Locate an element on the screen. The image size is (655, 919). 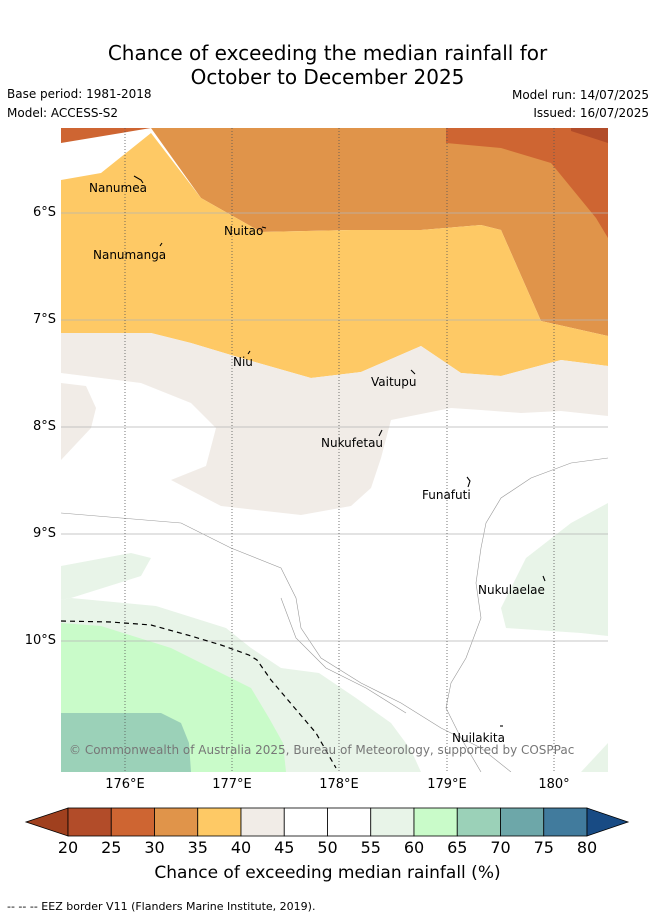
zone-55-60-west is located at coordinates (106, 576).